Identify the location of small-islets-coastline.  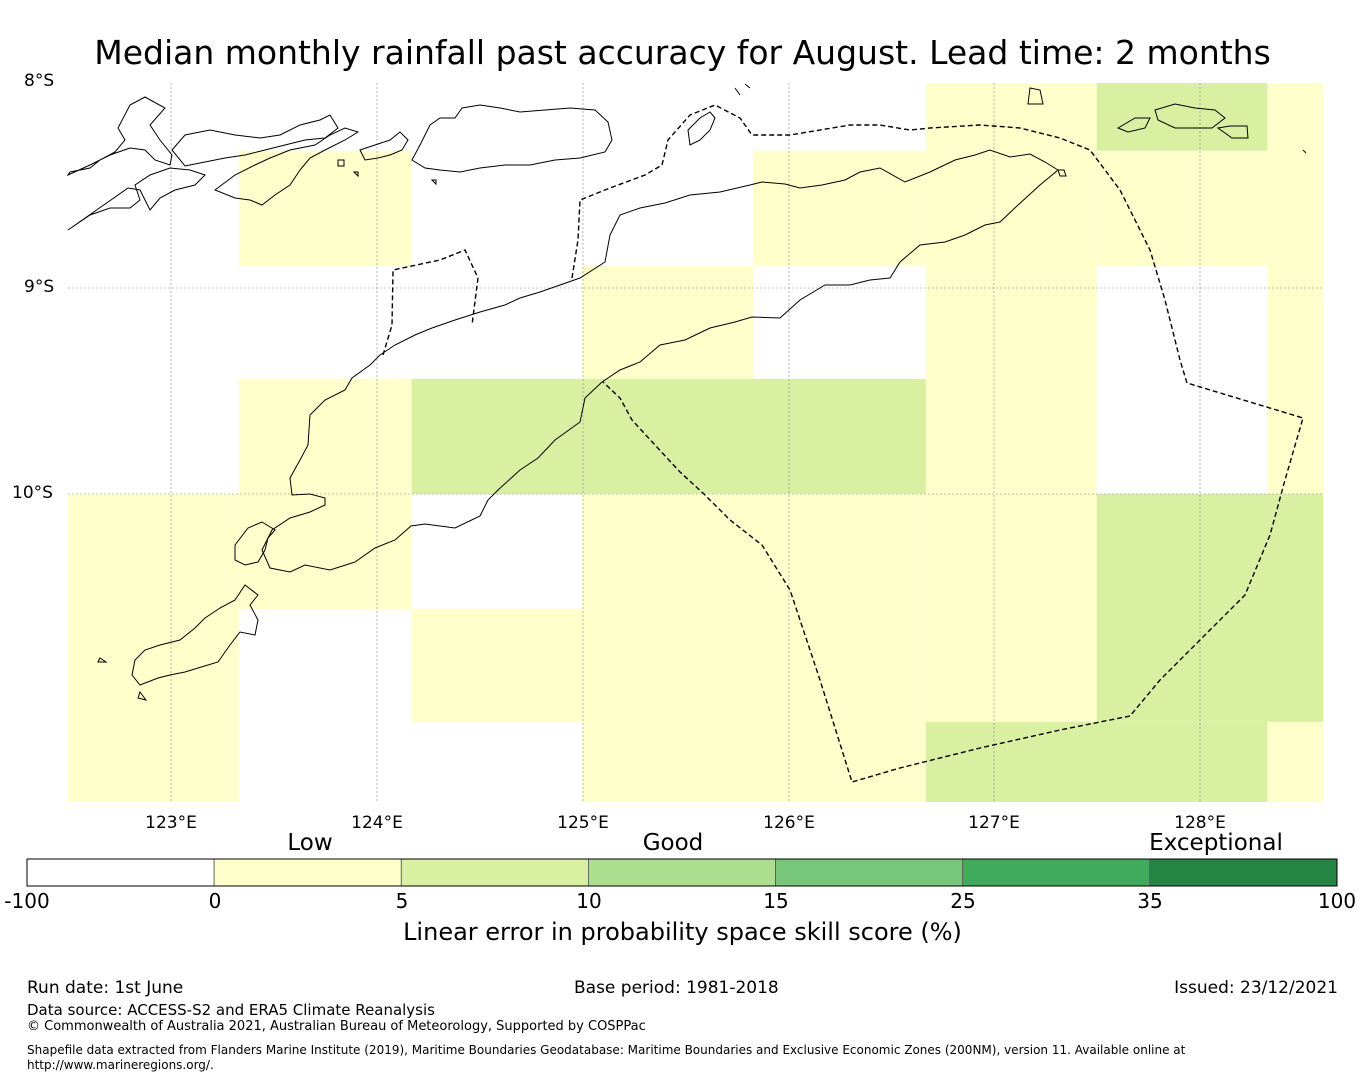
(822, 134).